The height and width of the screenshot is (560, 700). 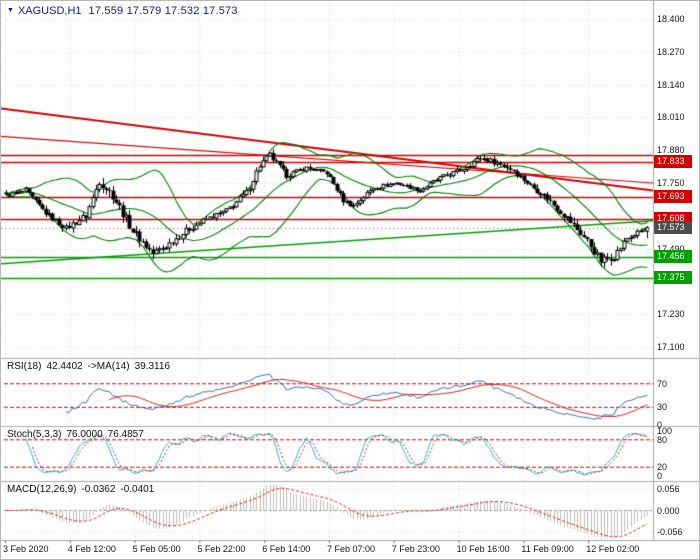 I want to click on price-axis-badge: 17.693, so click(x=673, y=197).